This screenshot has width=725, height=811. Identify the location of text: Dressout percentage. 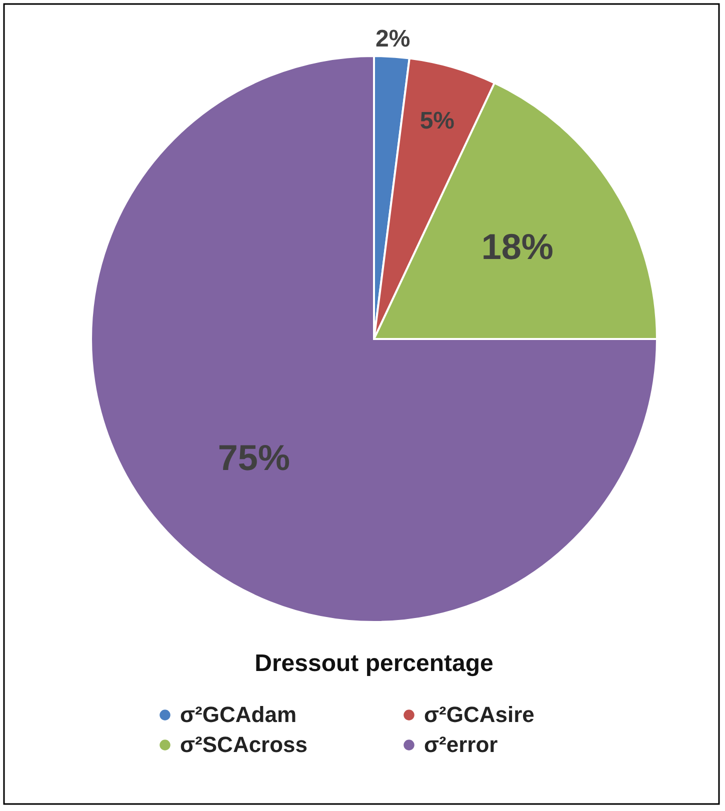
(374, 663).